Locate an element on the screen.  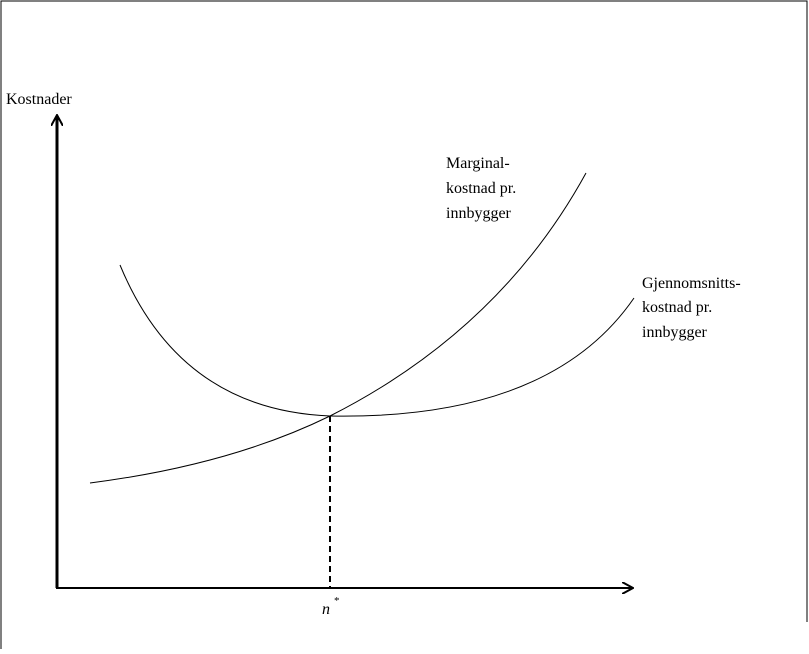
y-axis-label: Kostnader is located at coordinates (39, 99).